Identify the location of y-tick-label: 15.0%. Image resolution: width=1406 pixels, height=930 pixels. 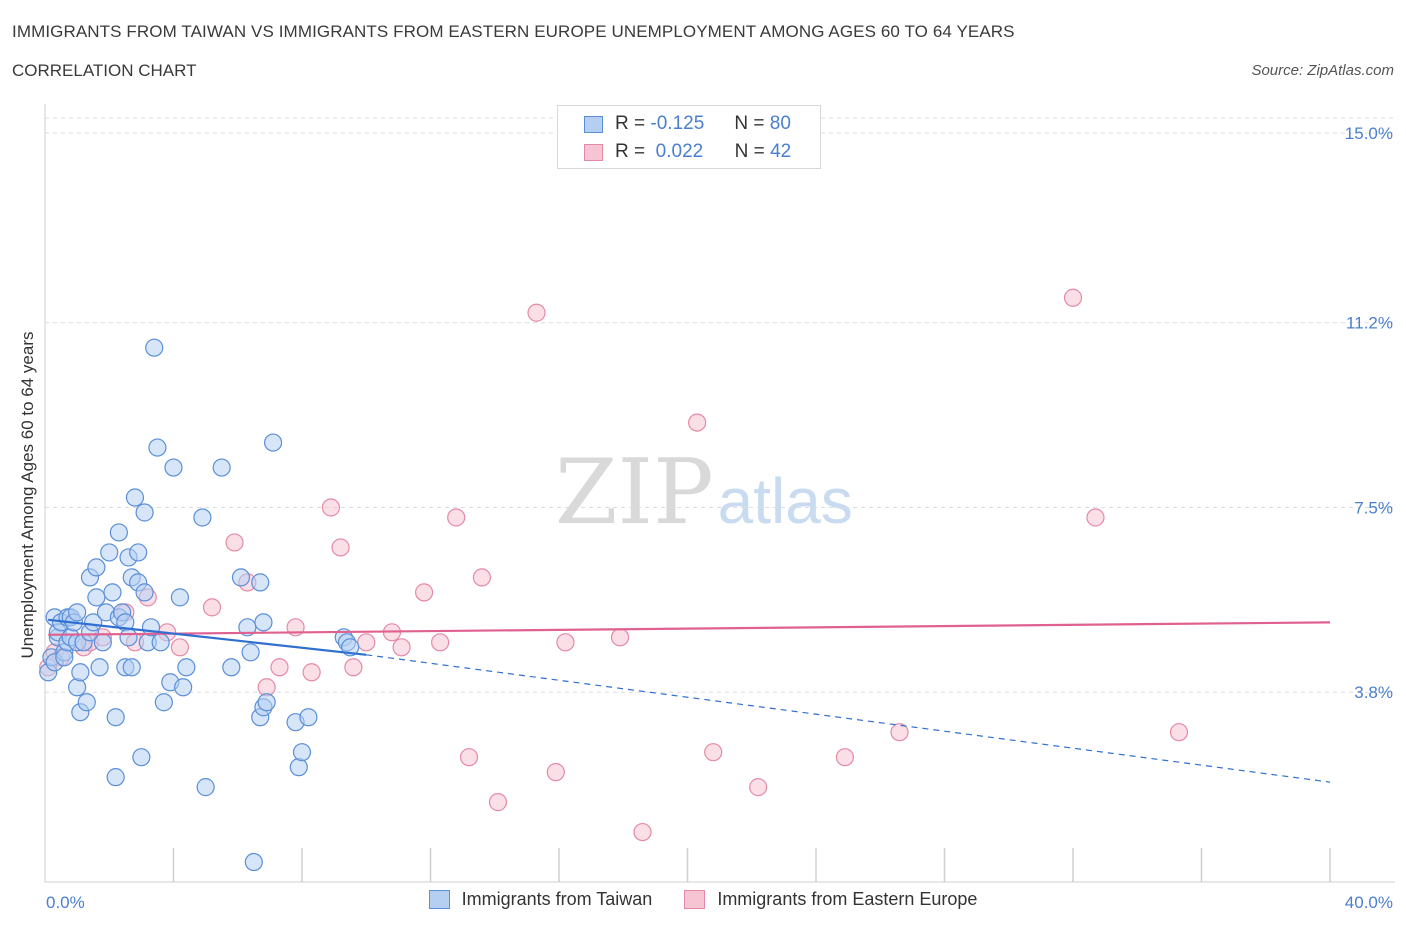
(1369, 133).